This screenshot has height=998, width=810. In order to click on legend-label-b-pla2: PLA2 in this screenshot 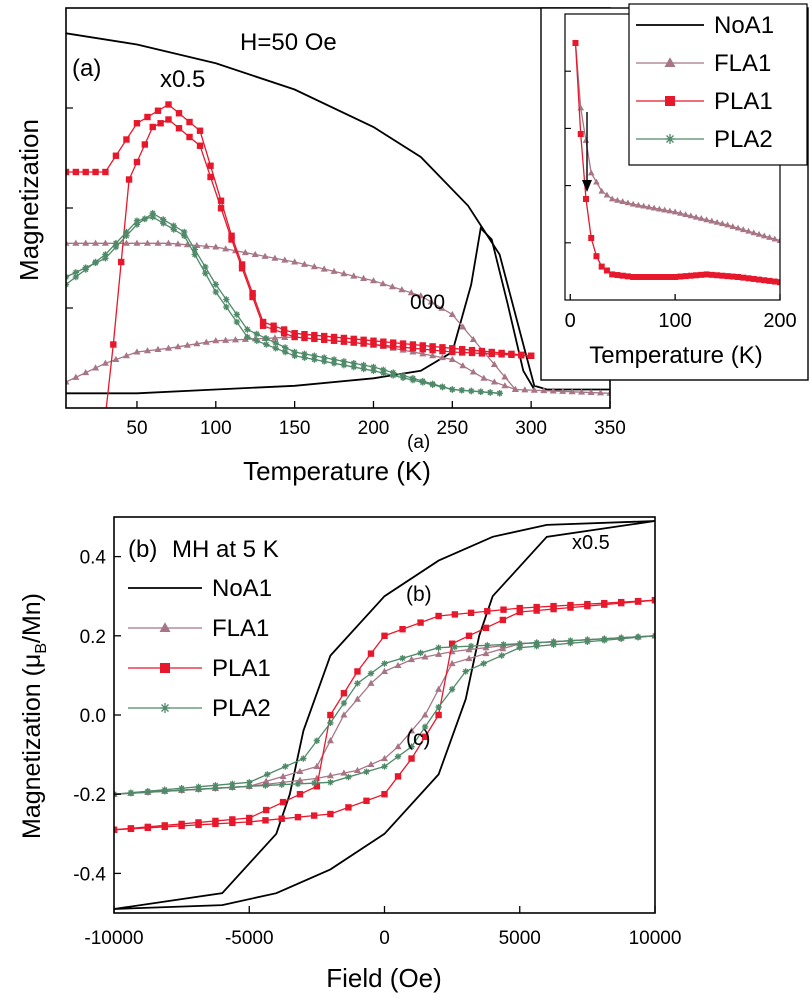, I will do `click(241, 708)`.